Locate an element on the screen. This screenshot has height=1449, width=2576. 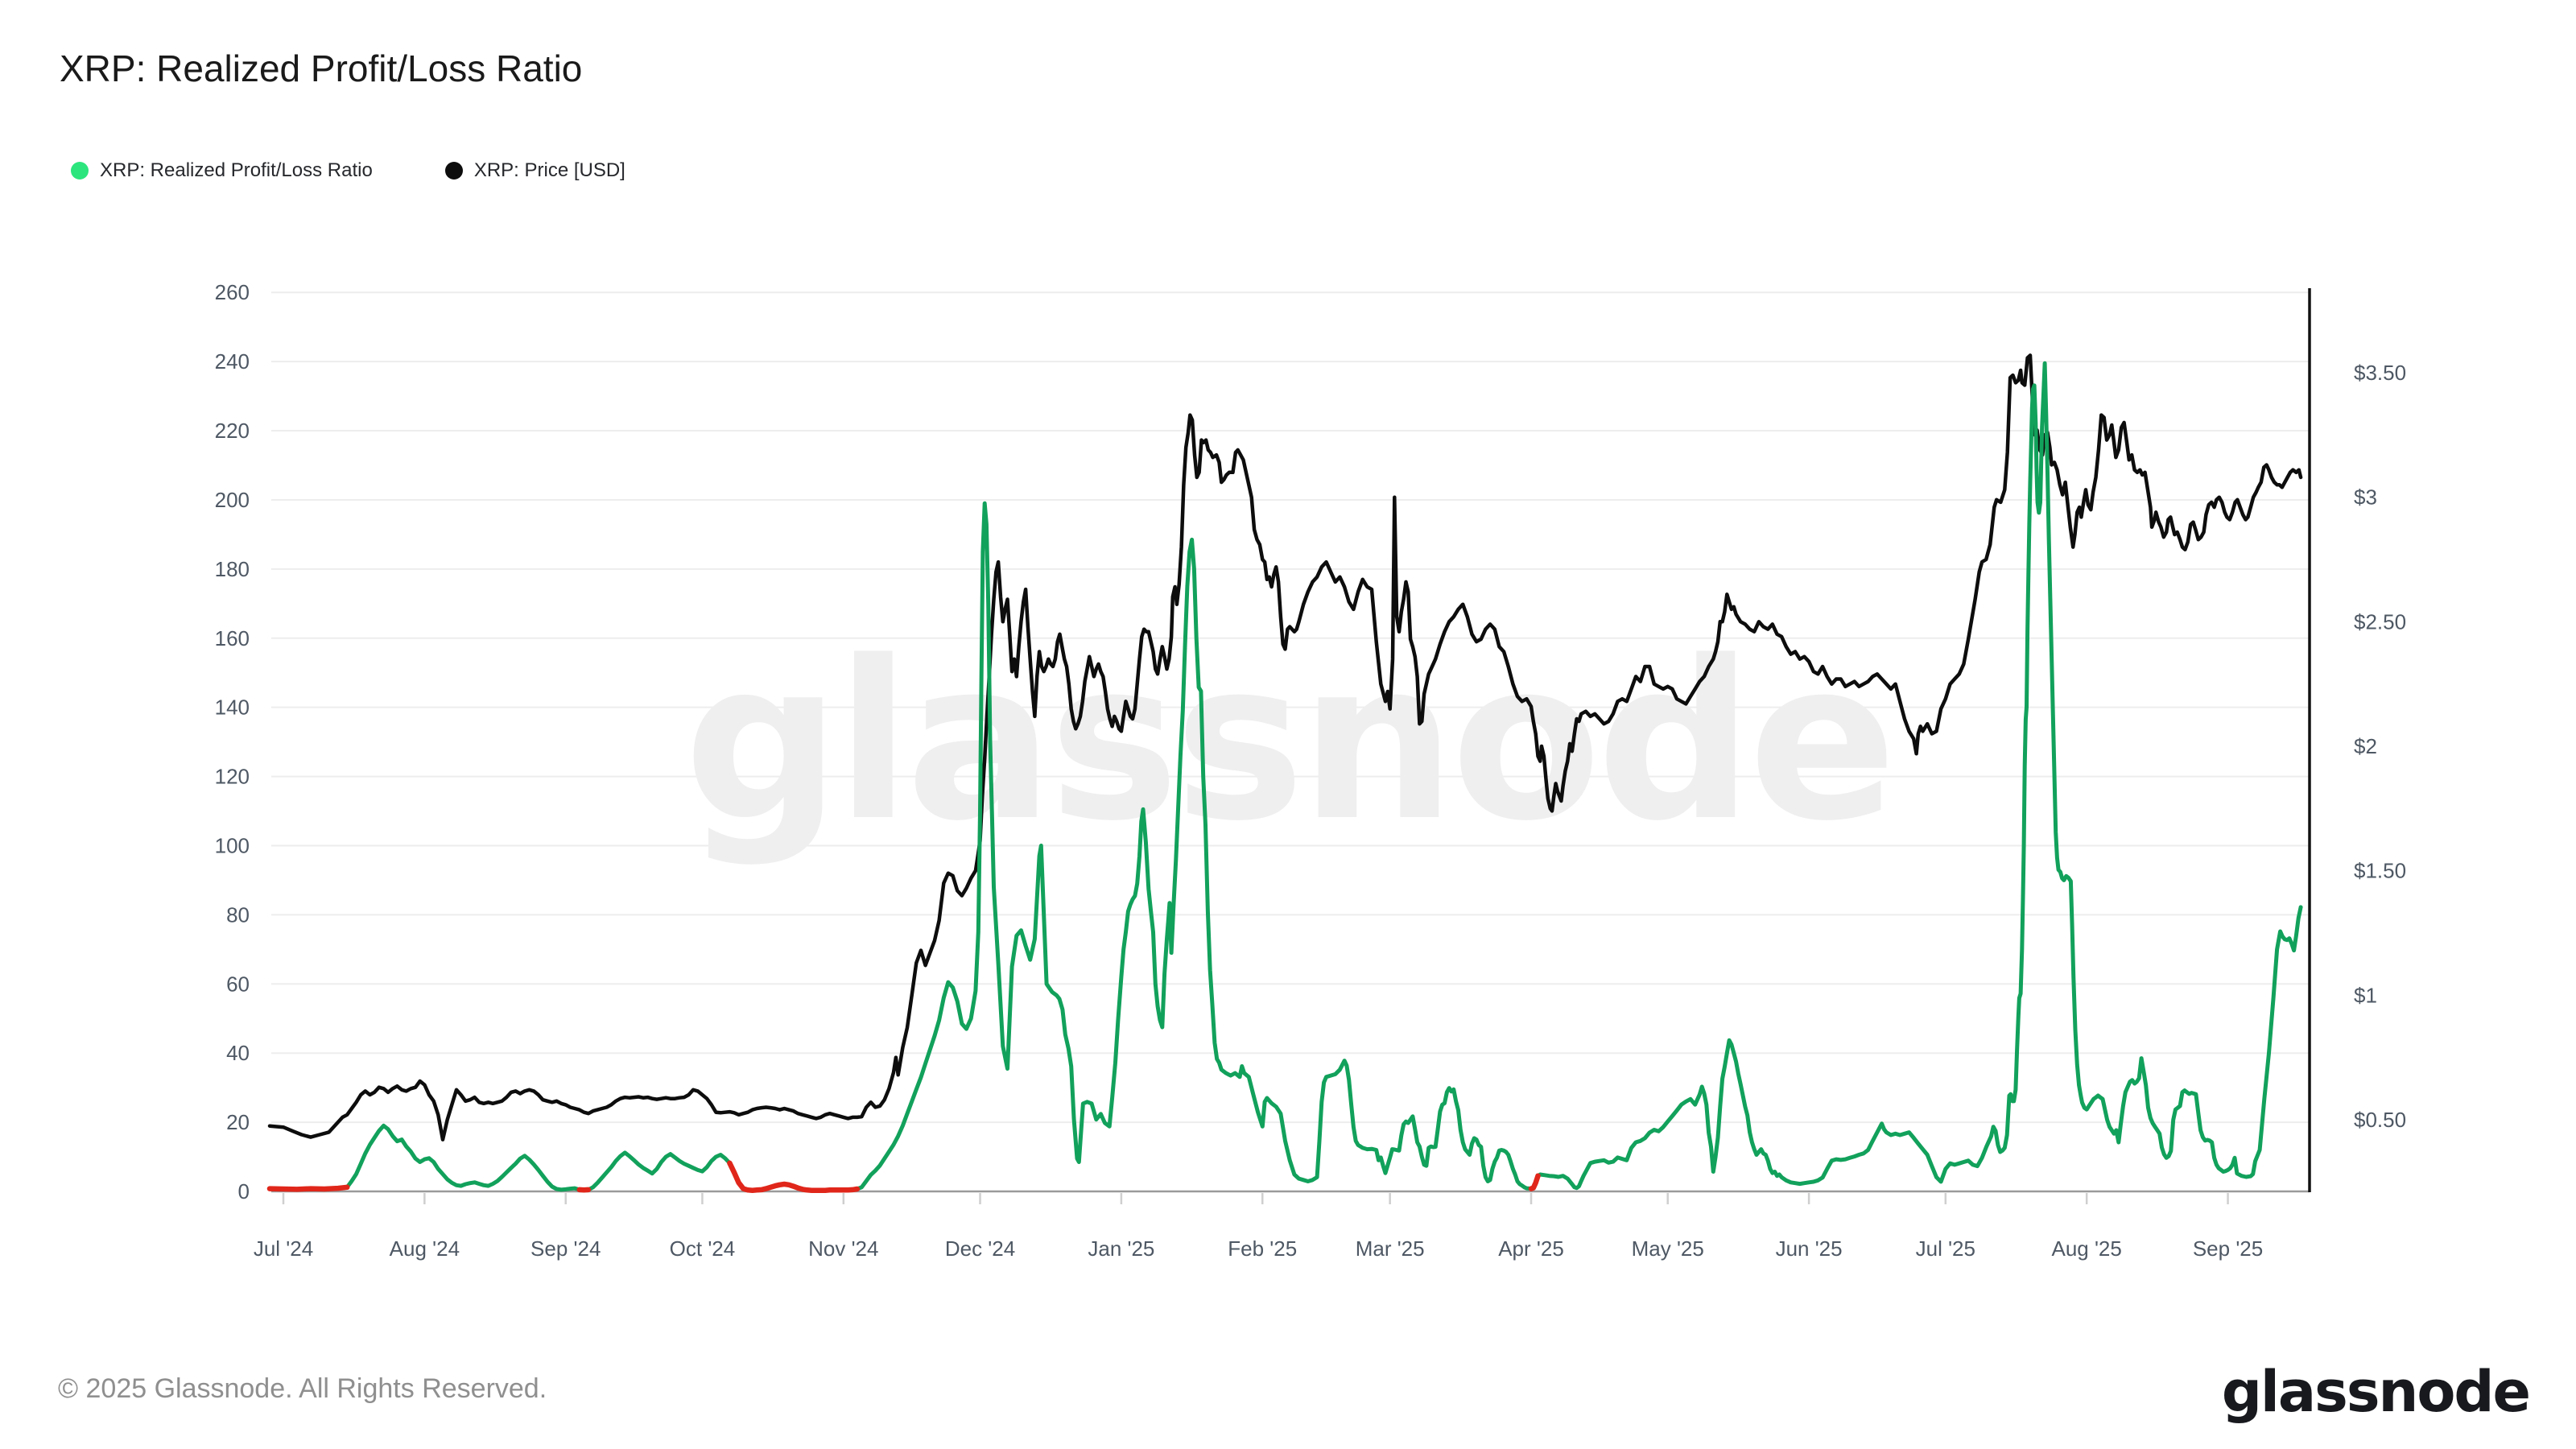
svg-text: 200 is located at coordinates (232, 500).